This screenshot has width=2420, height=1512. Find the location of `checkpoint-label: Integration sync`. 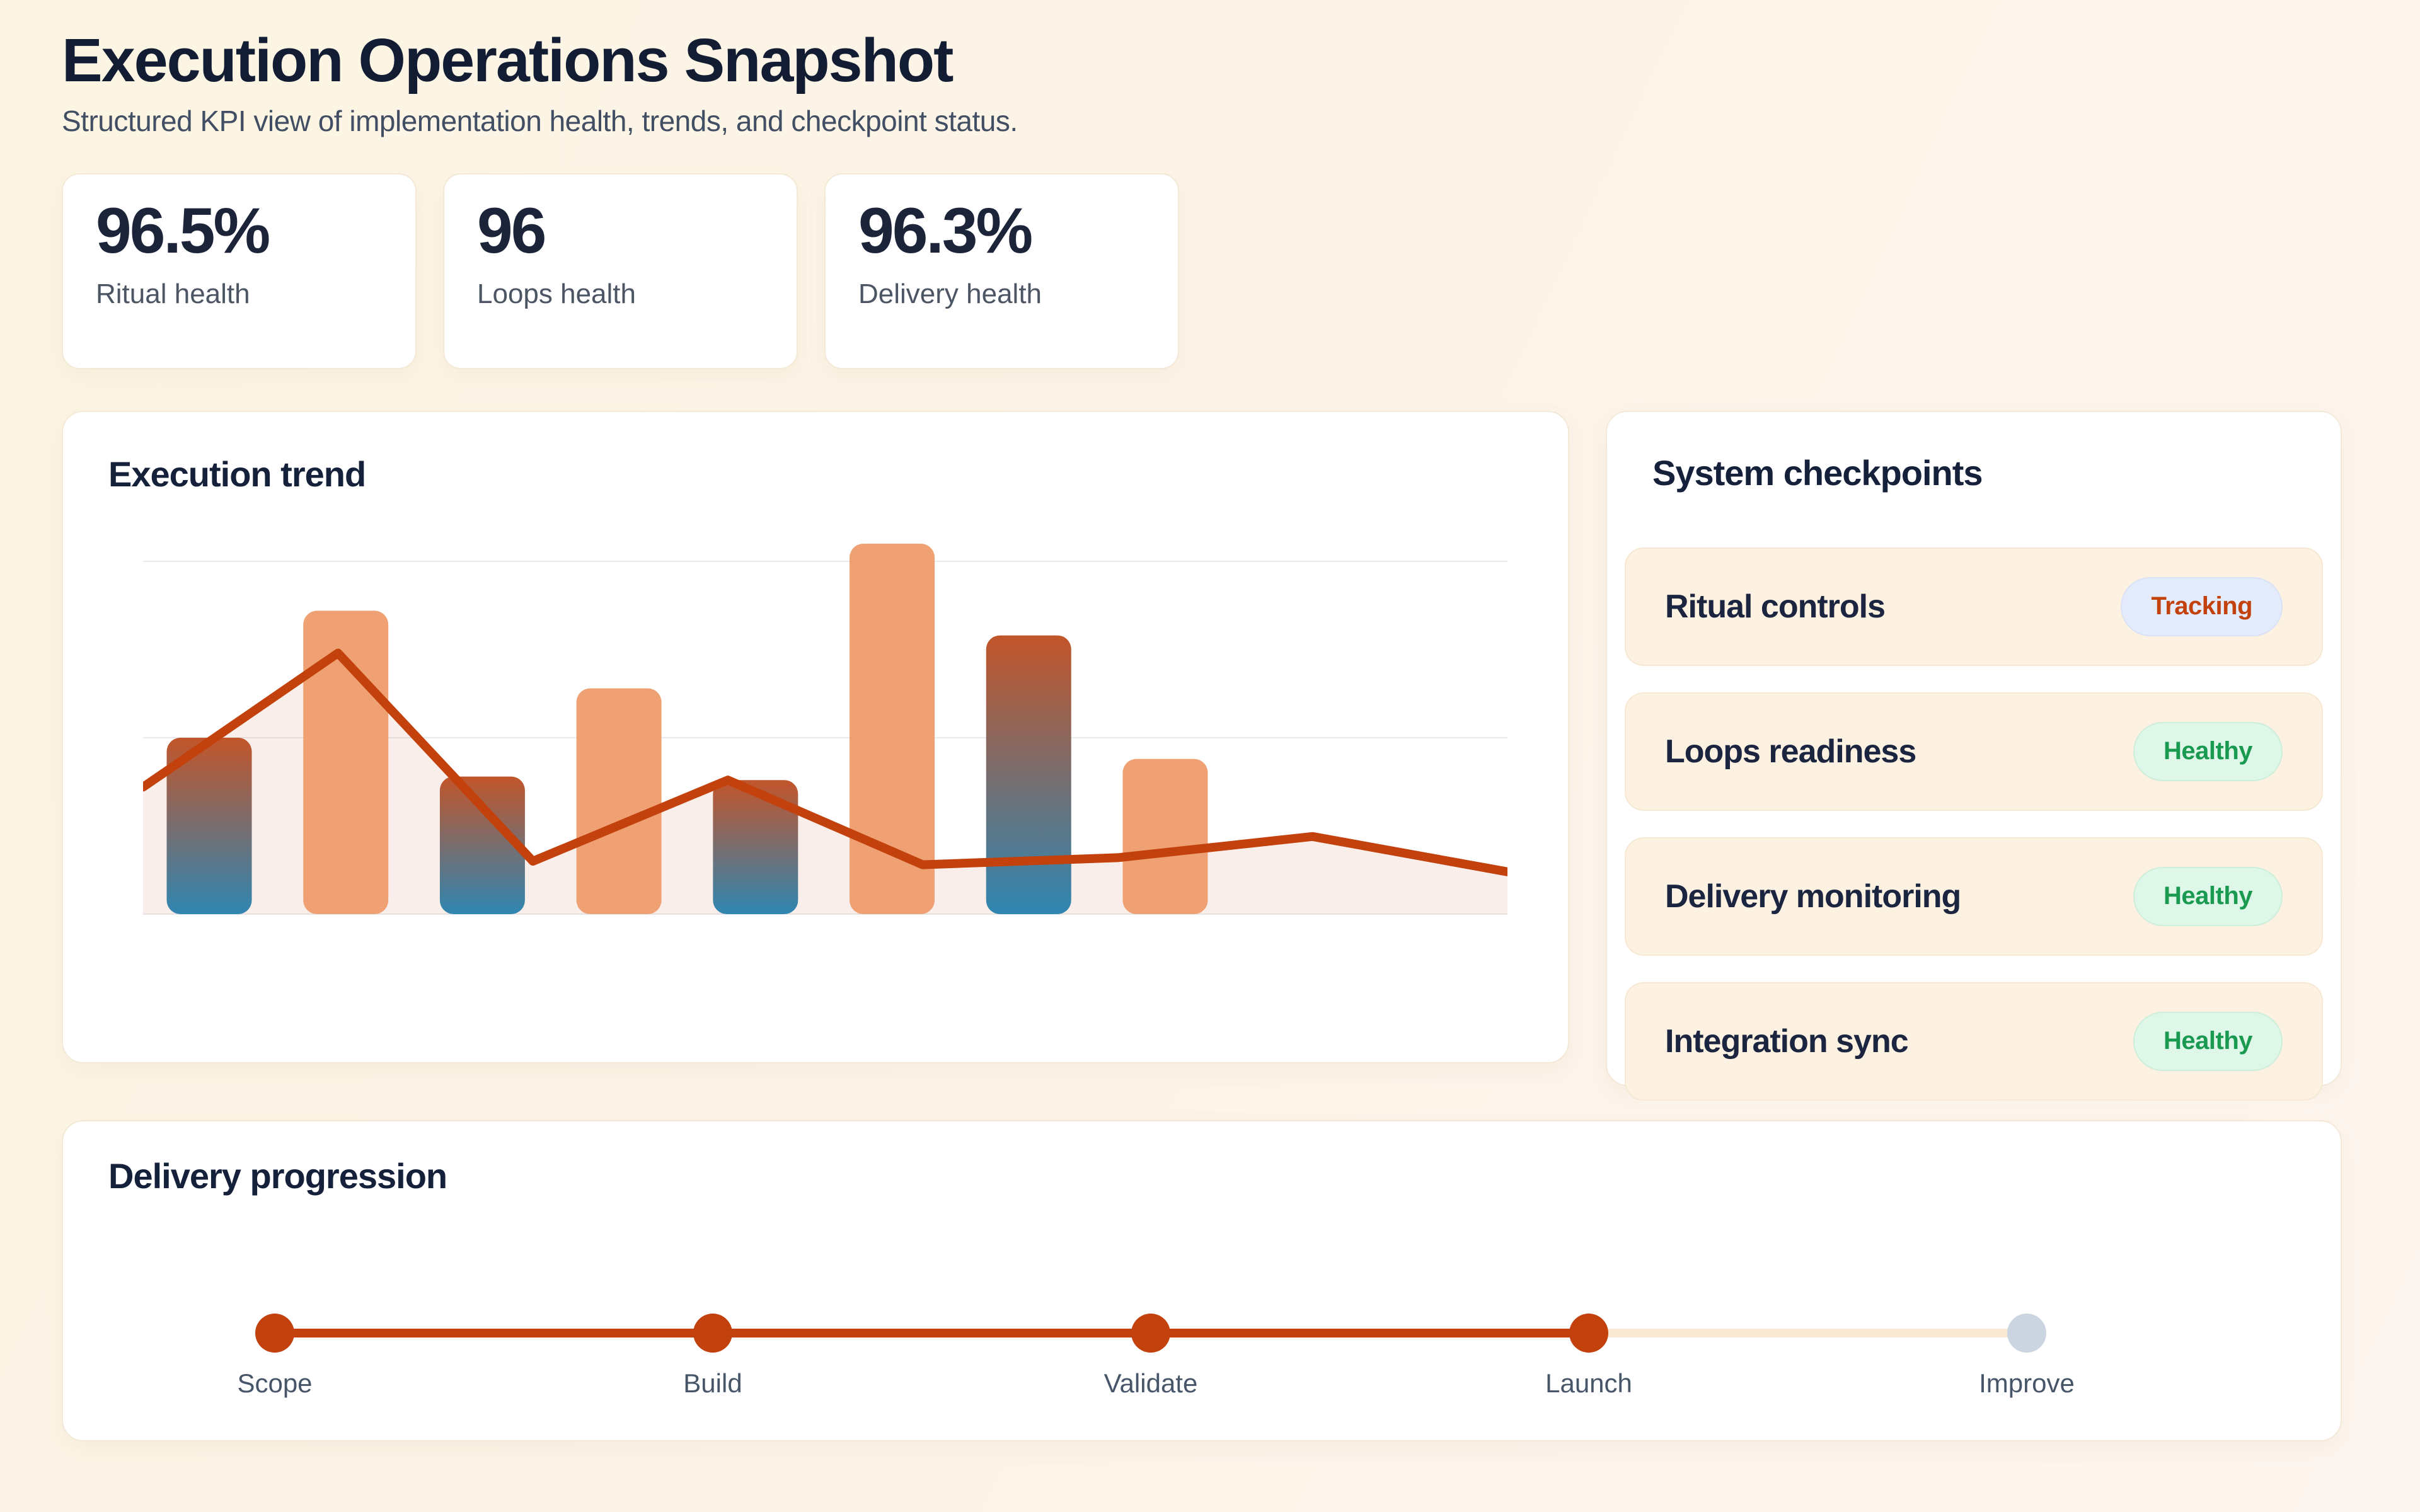

checkpoint-label: Integration sync is located at coordinates (1787, 1041).